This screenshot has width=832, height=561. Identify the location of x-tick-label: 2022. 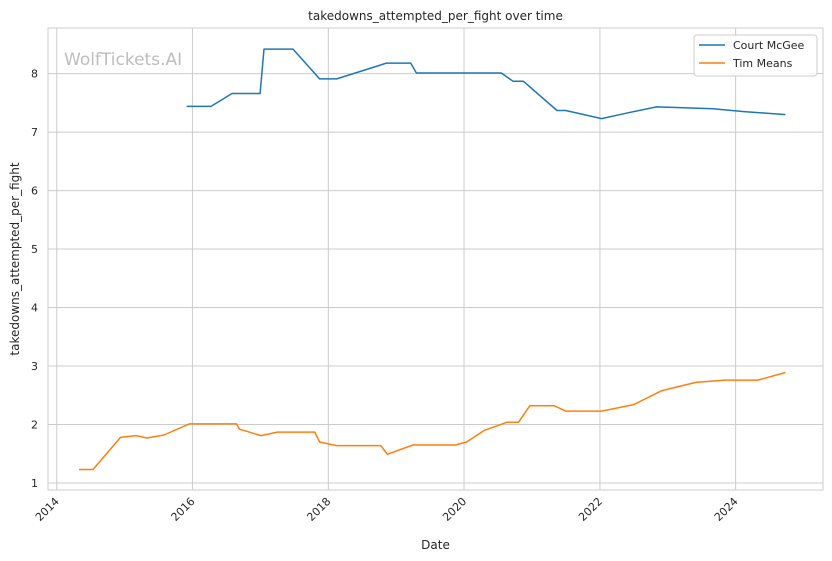
(590, 509).